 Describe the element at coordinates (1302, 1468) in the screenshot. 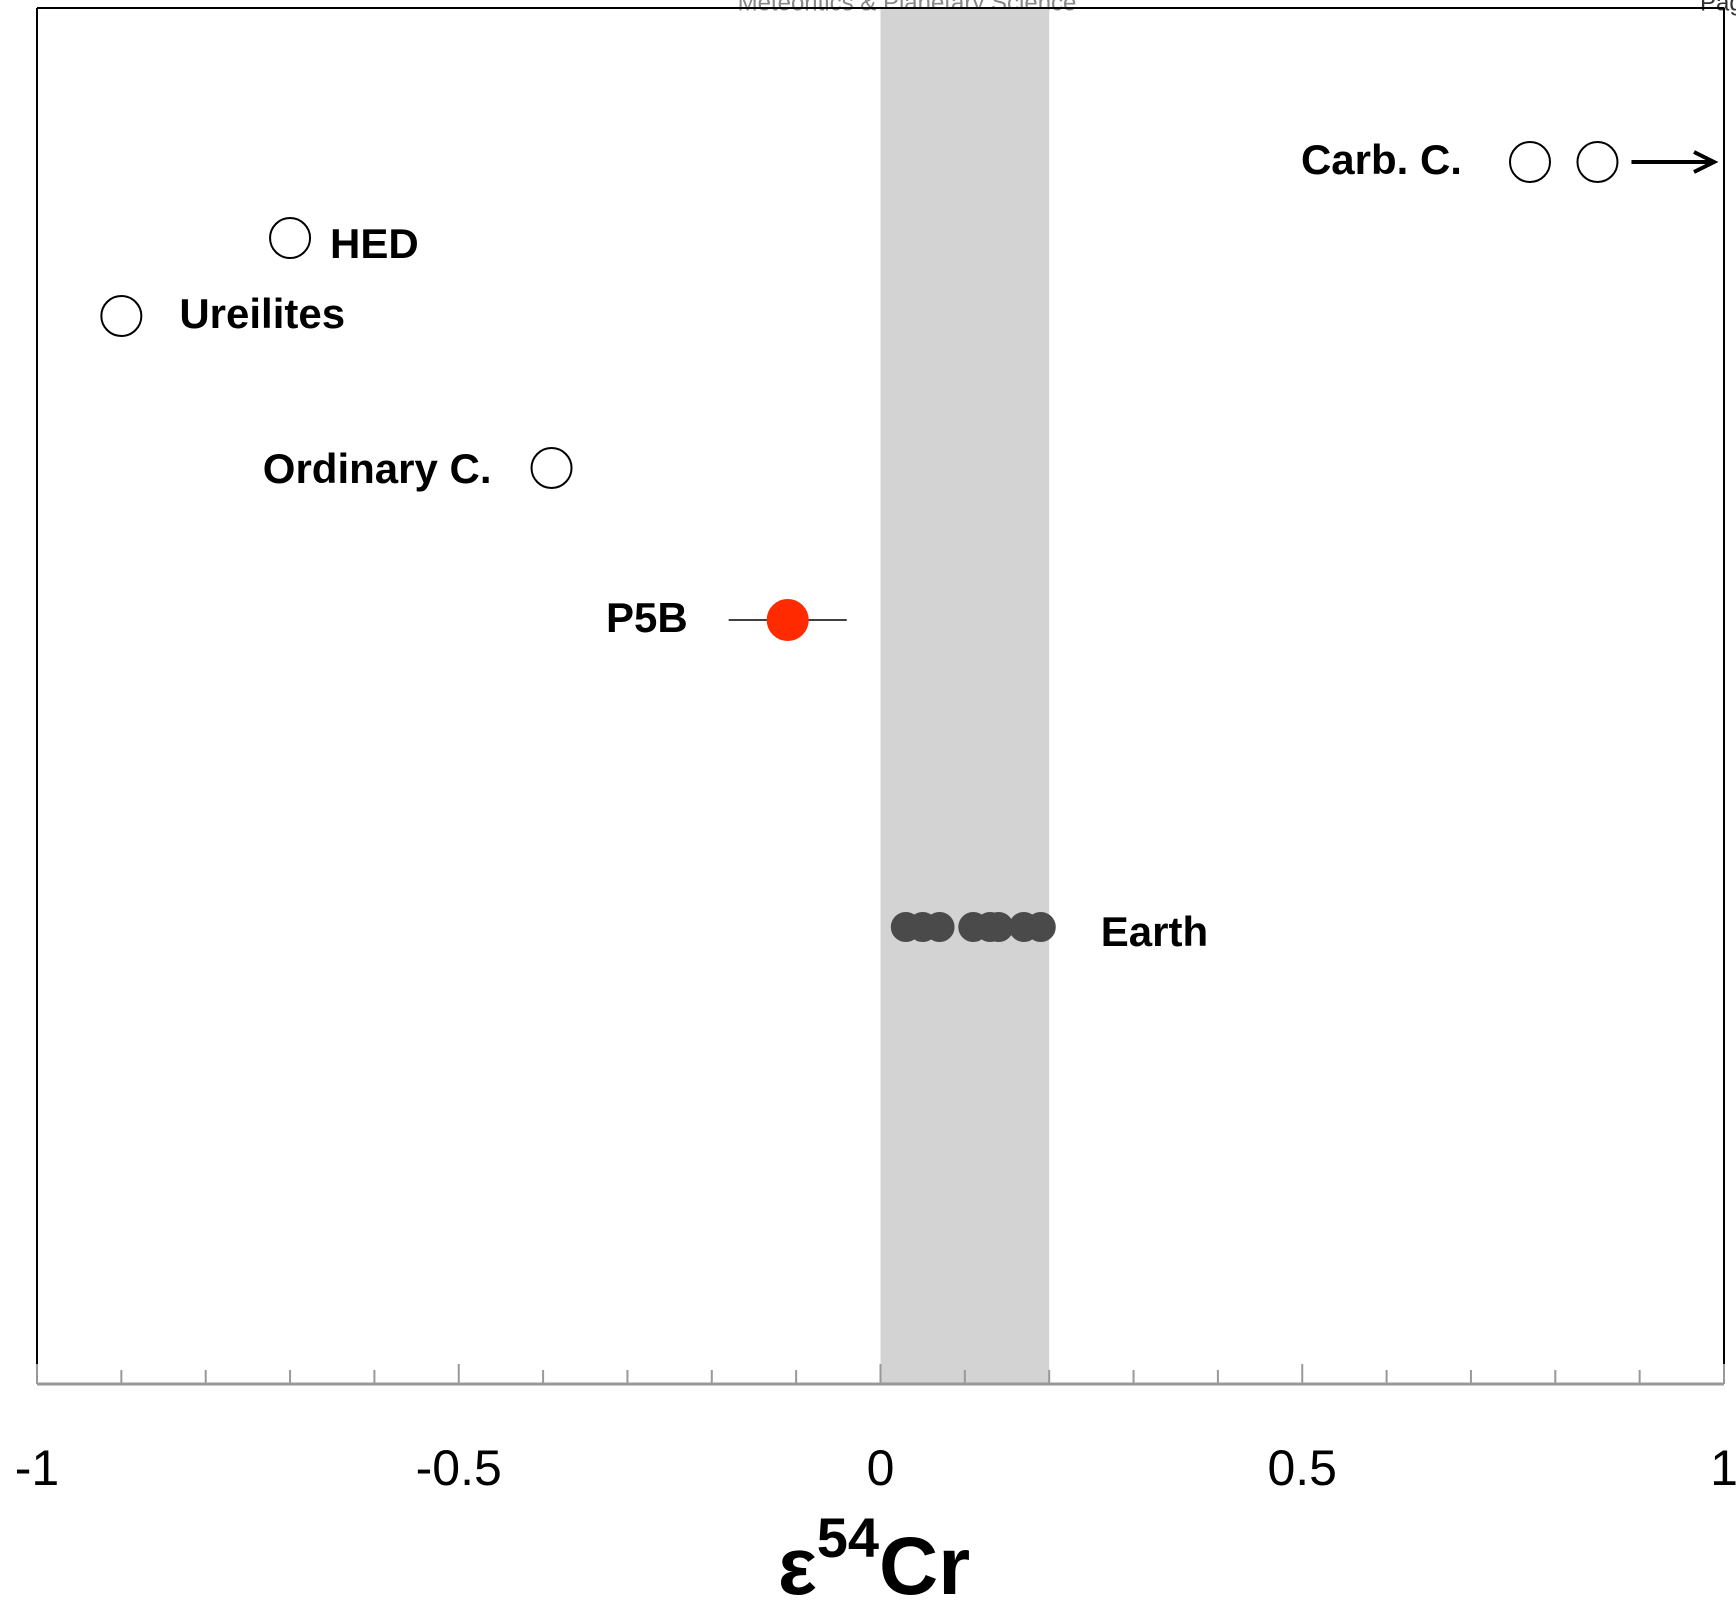

I see `x-tick-label: 0.5` at that location.